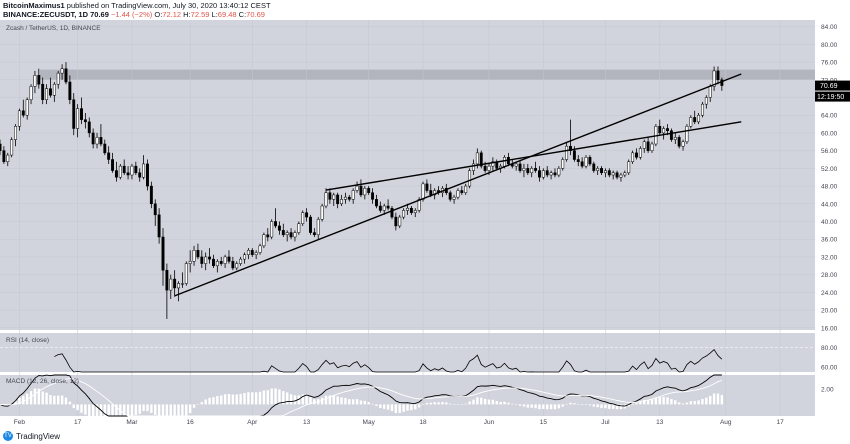 The height and width of the screenshot is (444, 850). I want to click on x-tick-label: 16, so click(191, 422).